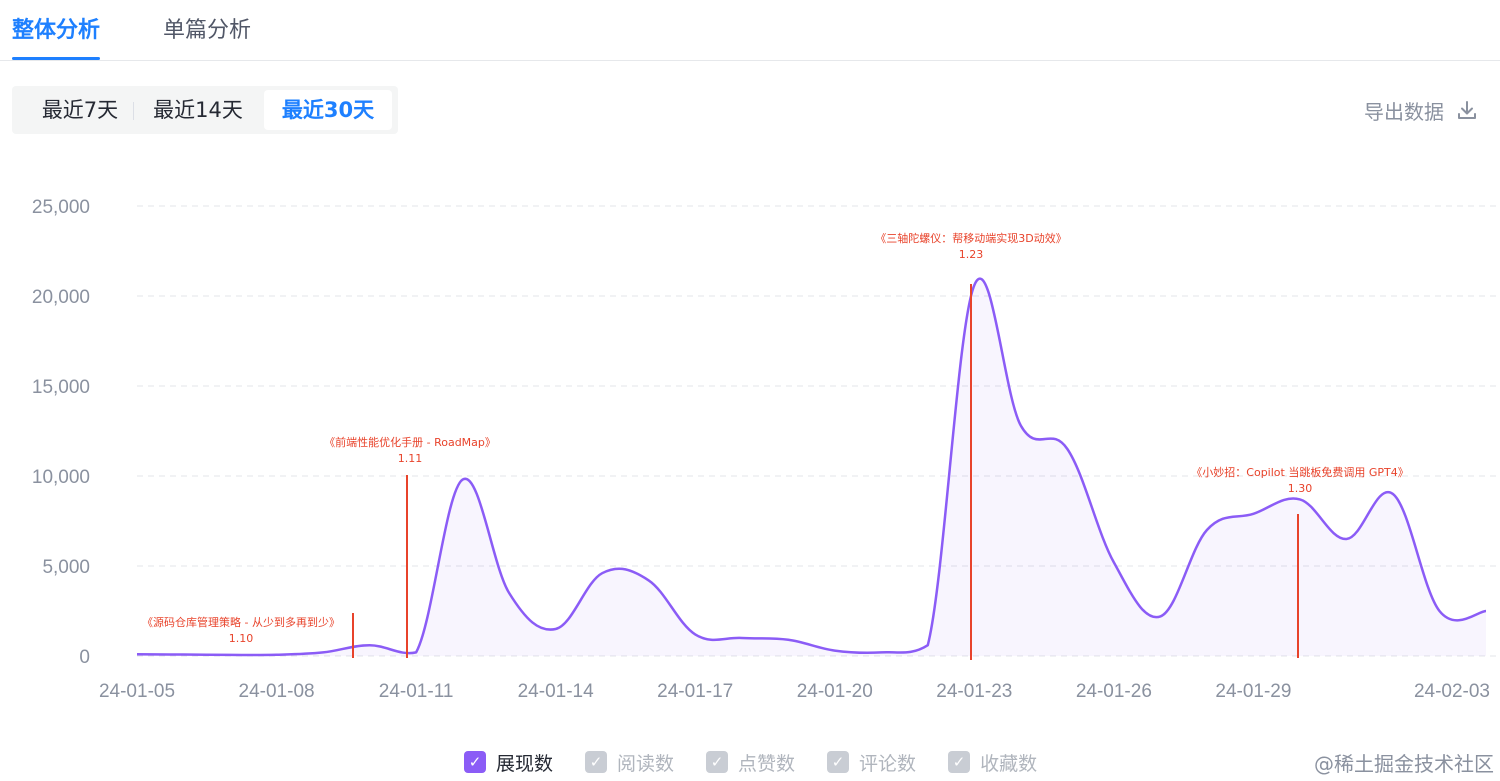 This screenshot has height=781, width=1500. What do you see at coordinates (207, 30) in the screenshot?
I see `tab-single-article-analysis: 单篇分析` at bounding box center [207, 30].